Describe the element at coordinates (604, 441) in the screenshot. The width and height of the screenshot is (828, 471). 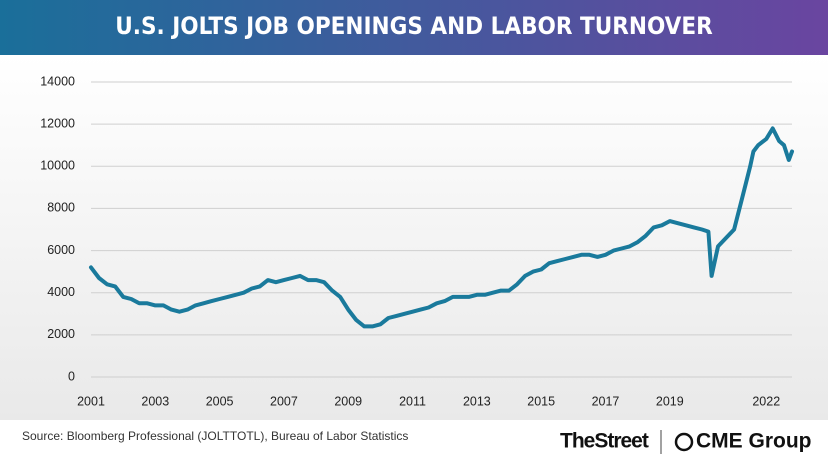
I see `brand-logo: TheStreet` at that location.